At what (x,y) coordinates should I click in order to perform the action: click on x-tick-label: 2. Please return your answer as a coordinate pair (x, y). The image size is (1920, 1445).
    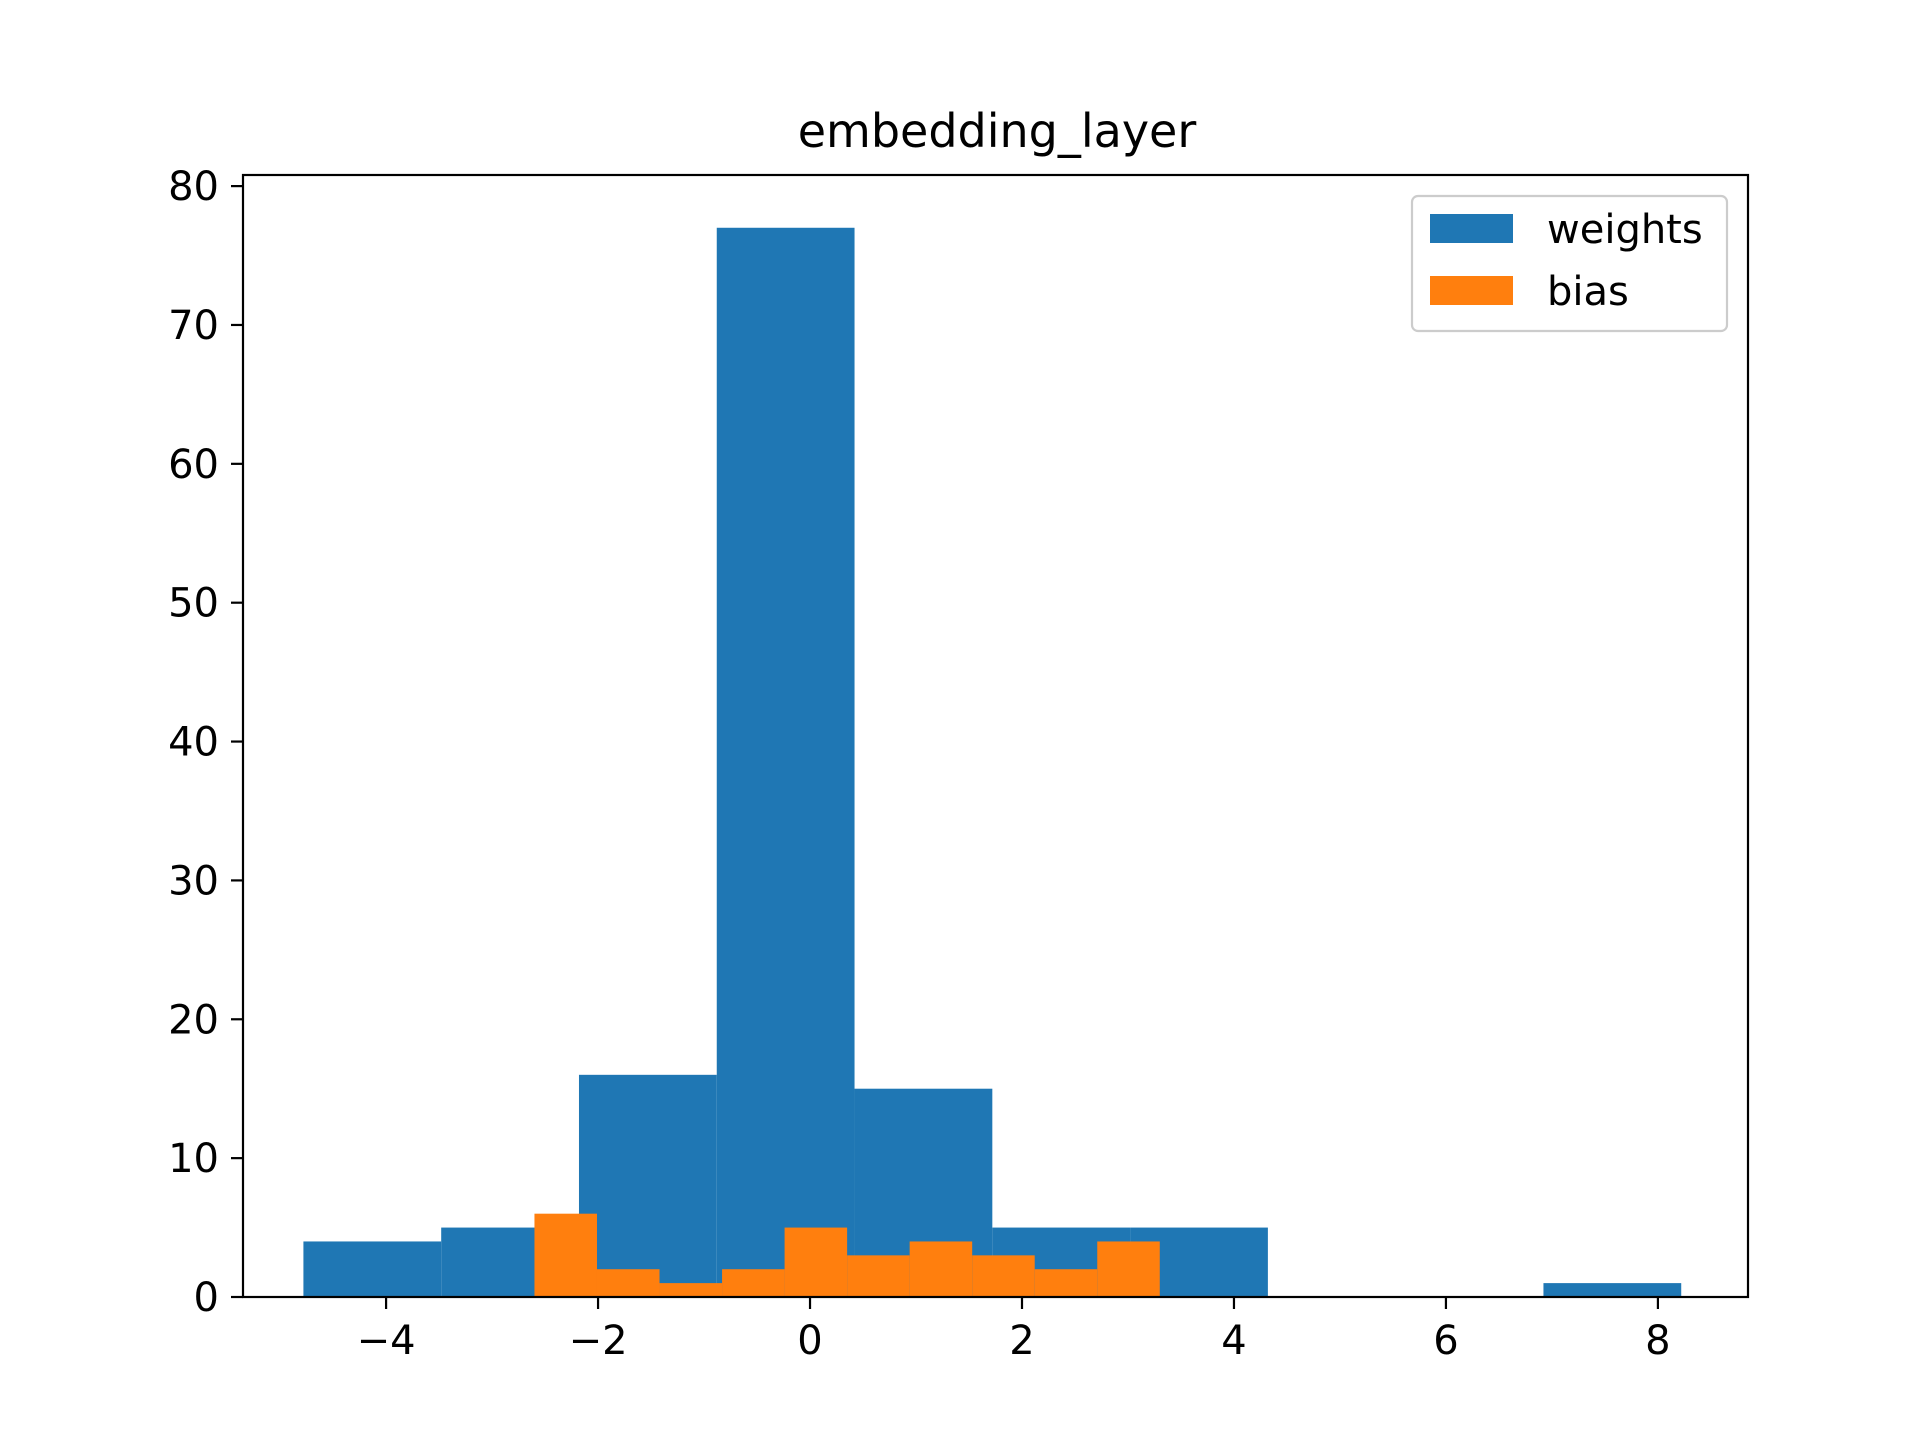
    Looking at the image, I should click on (1021, 1341).